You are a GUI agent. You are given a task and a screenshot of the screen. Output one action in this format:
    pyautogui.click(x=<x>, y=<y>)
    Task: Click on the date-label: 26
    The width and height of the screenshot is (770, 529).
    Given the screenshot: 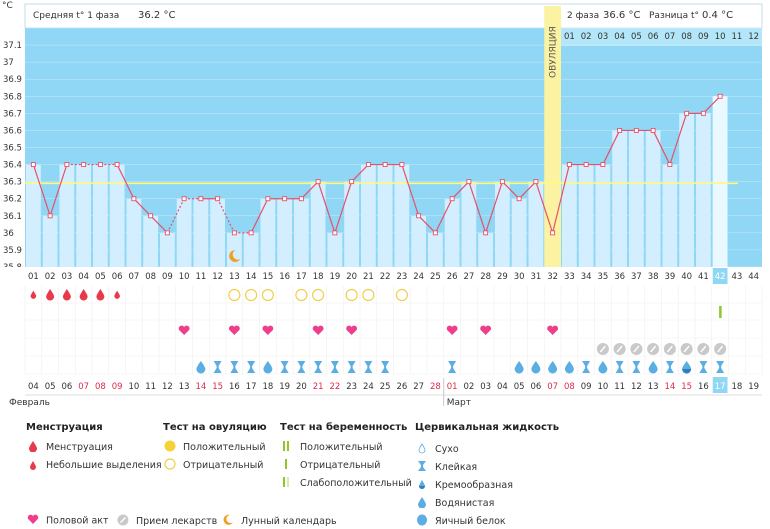 What is the action you would take?
    pyautogui.click(x=401, y=387)
    